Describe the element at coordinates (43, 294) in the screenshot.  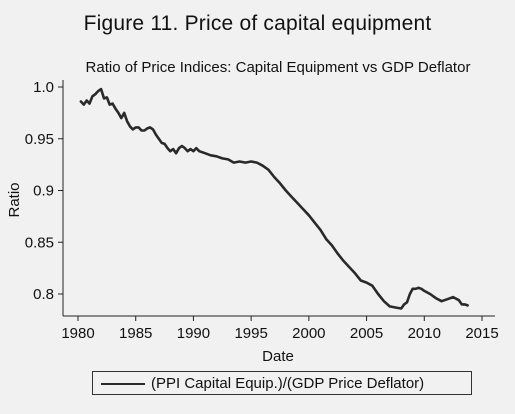
I see `y-tick-label: 0.8` at that location.